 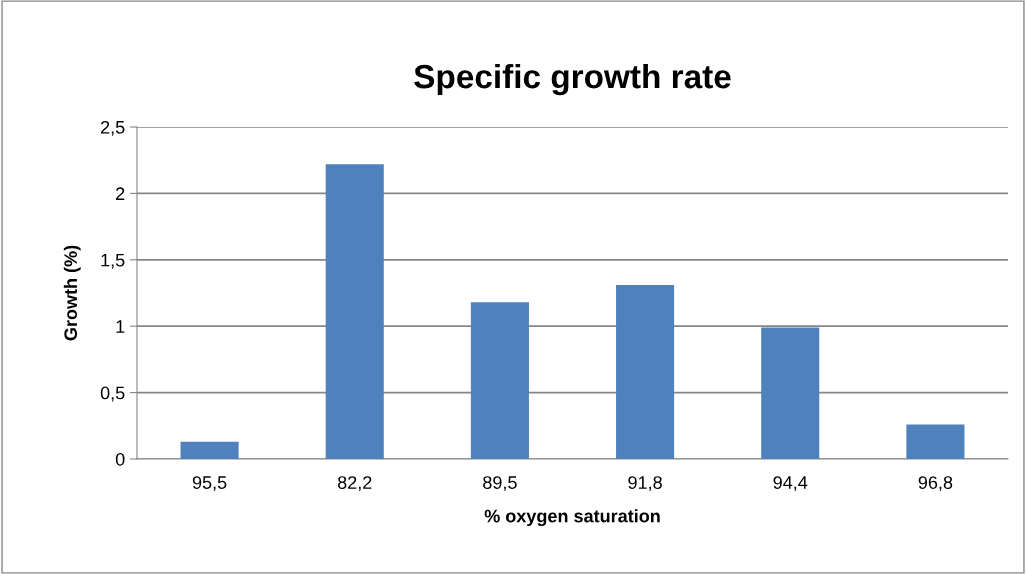 I want to click on y-axis-title: Growth (%), so click(x=72, y=293).